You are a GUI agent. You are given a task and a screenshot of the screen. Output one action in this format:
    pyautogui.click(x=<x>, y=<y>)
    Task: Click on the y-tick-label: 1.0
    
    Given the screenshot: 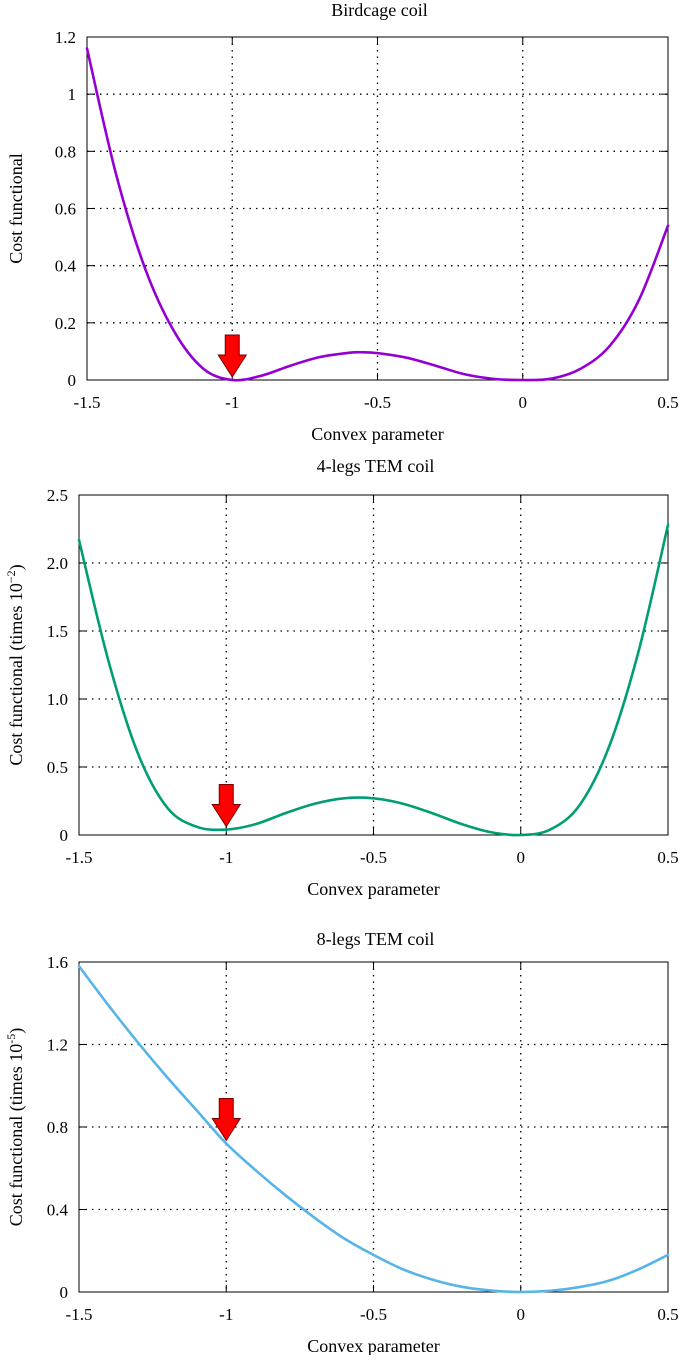 What is the action you would take?
    pyautogui.click(x=57, y=699)
    